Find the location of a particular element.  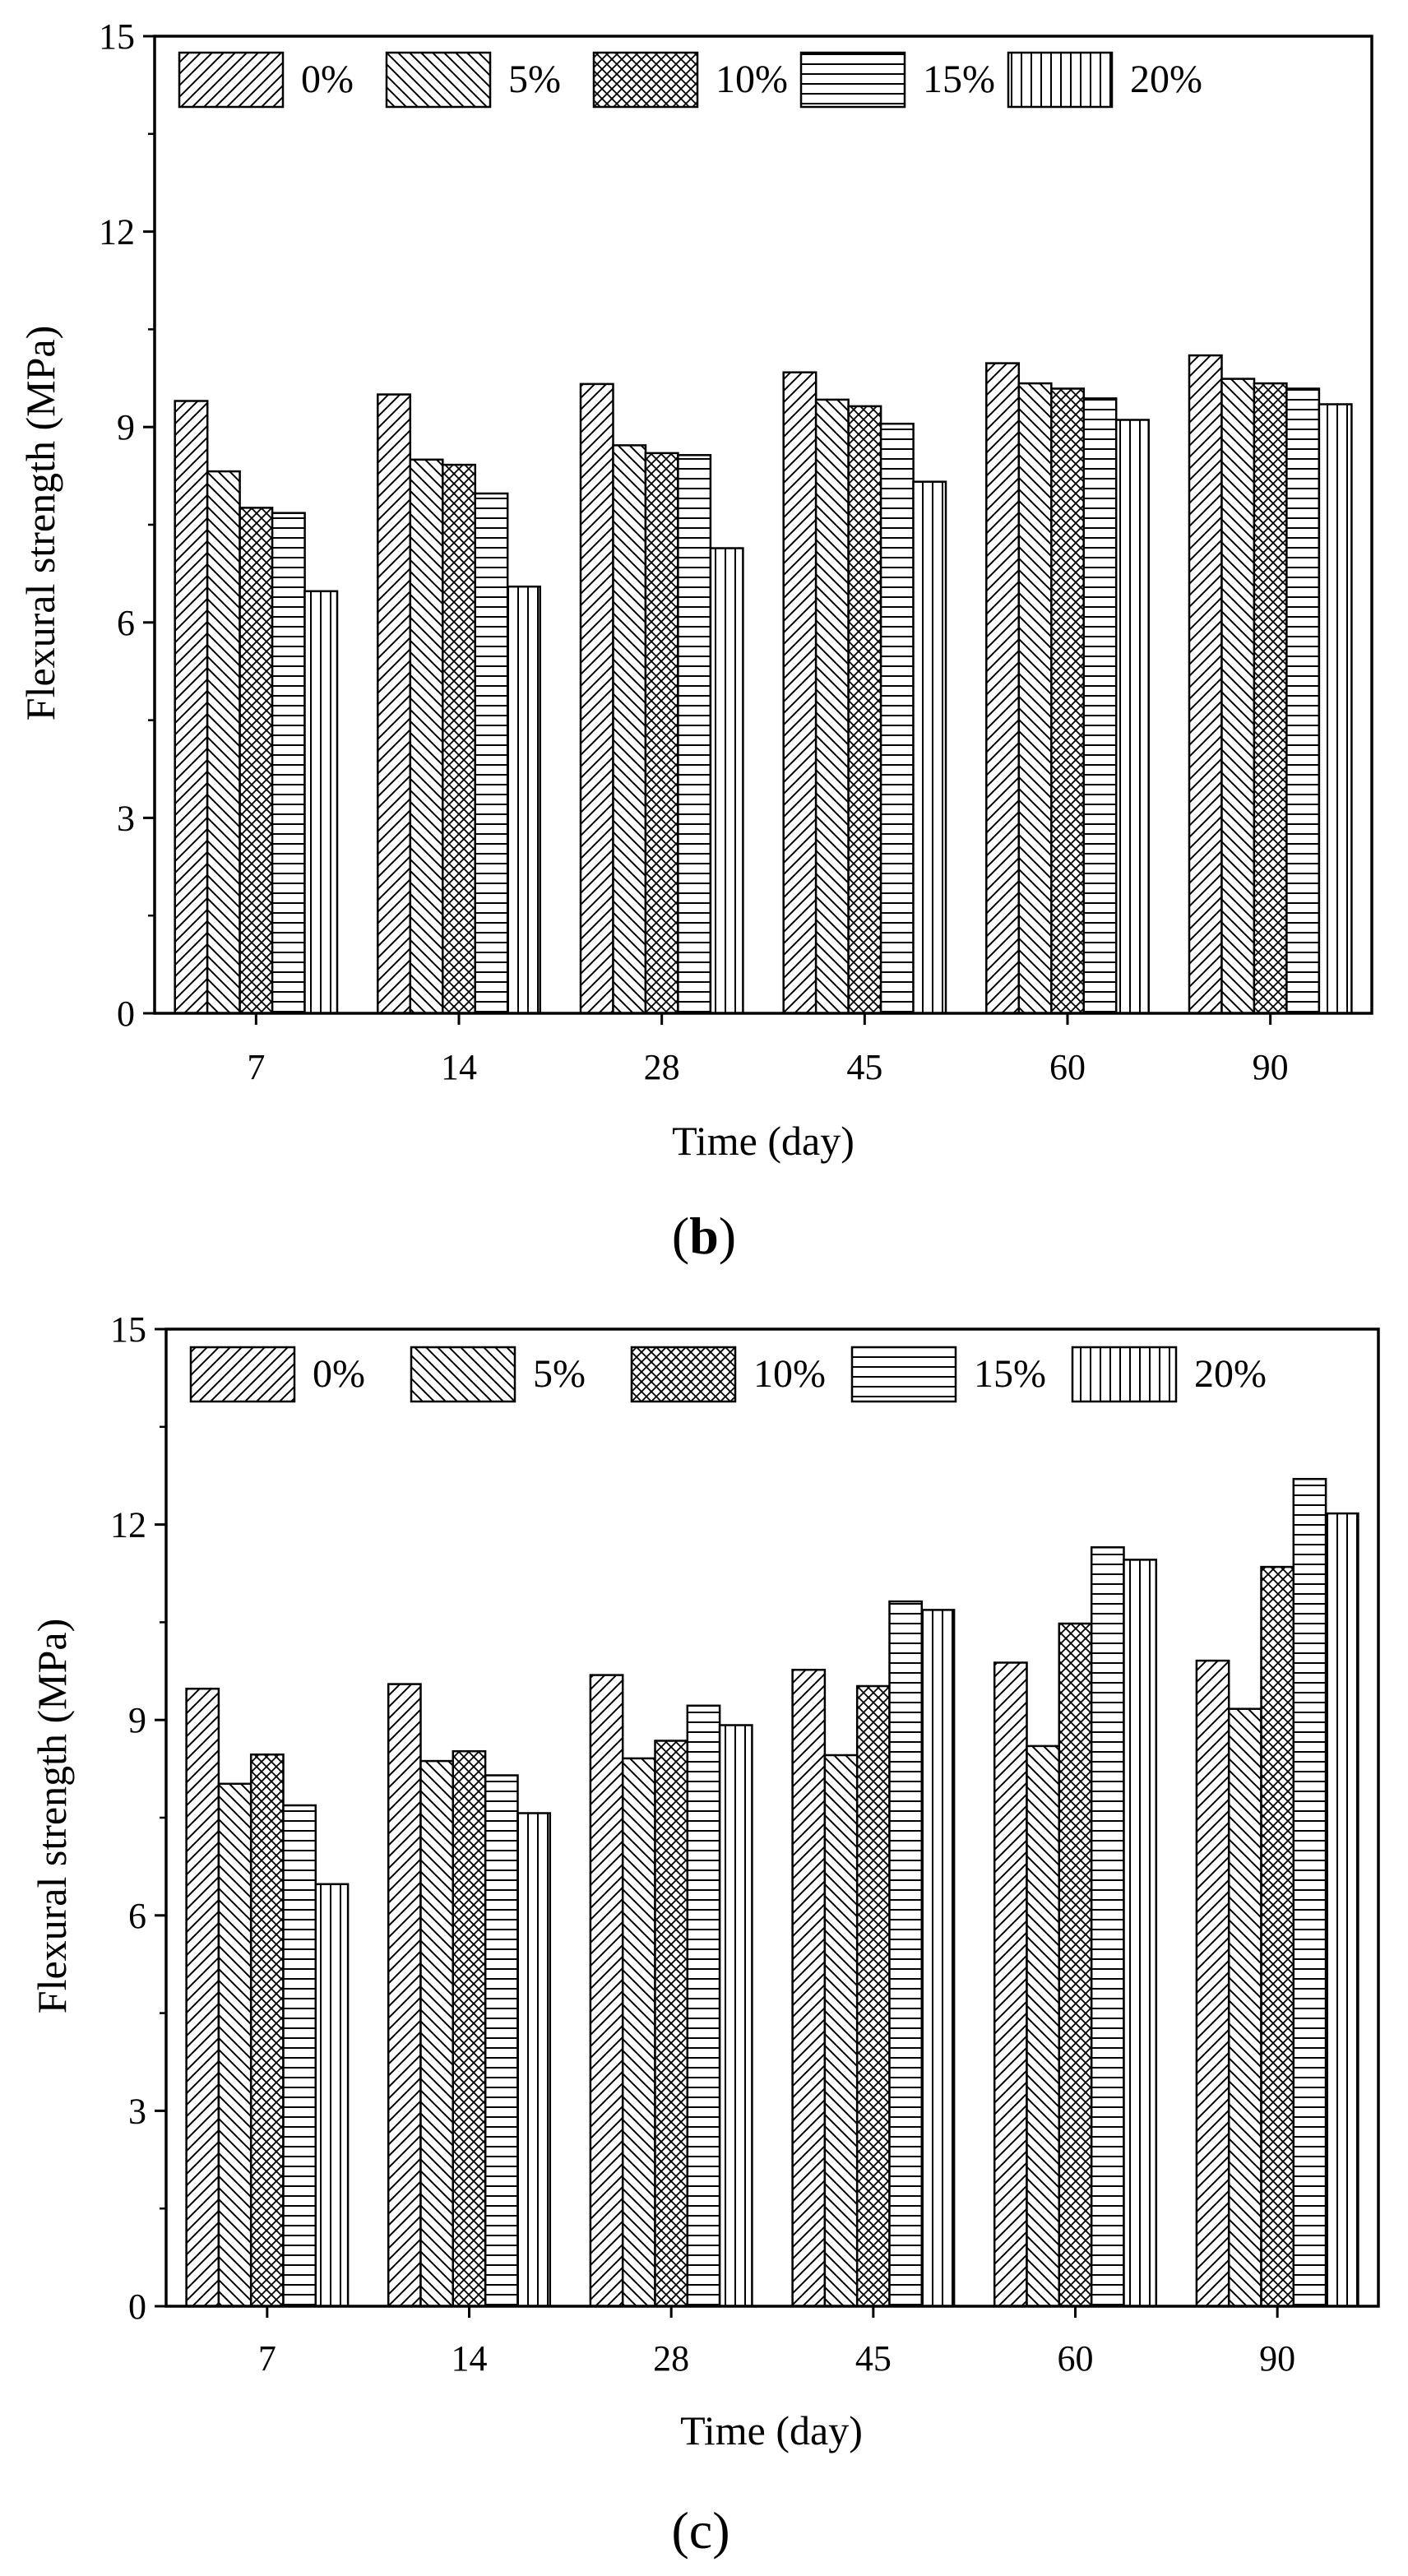

legend-label: 20% is located at coordinates (1166, 79).